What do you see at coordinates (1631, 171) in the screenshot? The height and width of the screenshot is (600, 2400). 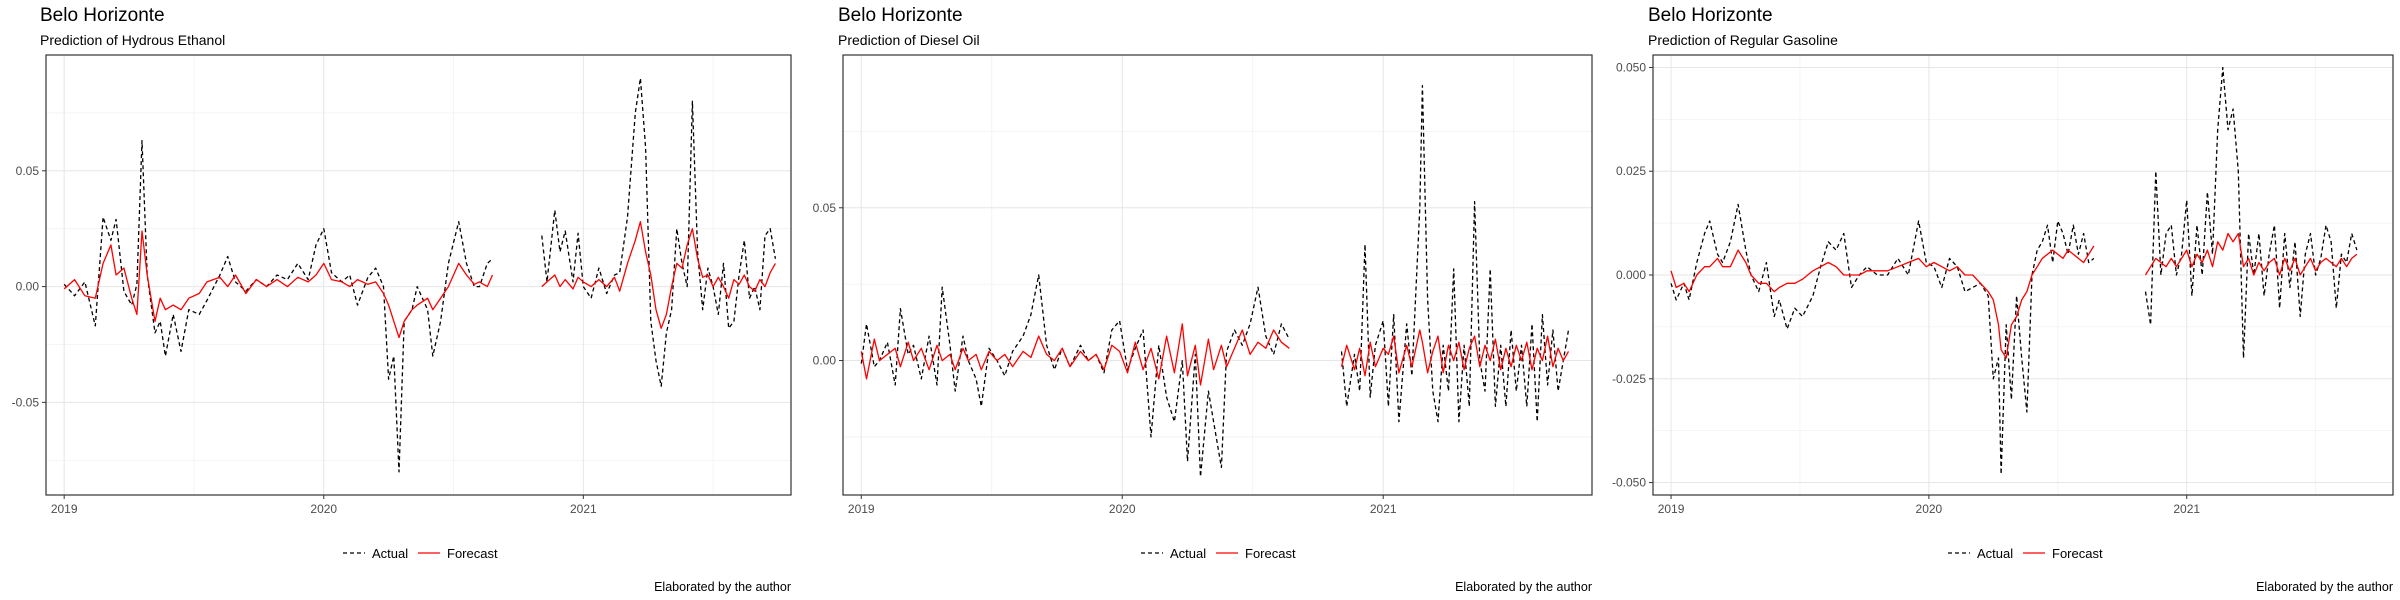 I see `y-tick-label: 0.025` at bounding box center [1631, 171].